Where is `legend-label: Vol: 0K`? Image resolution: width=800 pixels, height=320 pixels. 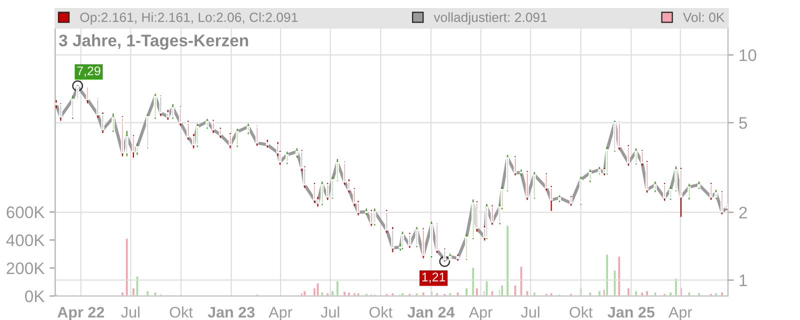 legend-label: Vol: 0K is located at coordinates (703, 17).